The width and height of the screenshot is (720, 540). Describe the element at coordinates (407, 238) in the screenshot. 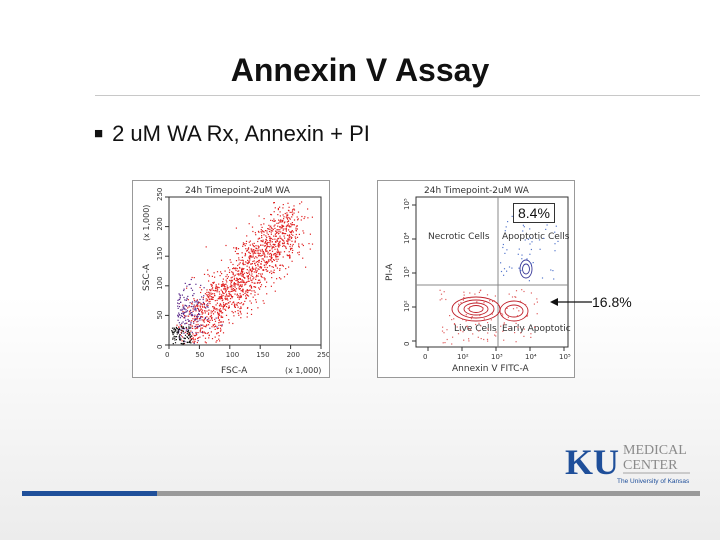

I see `y-tick-label: 10⁴` at that location.